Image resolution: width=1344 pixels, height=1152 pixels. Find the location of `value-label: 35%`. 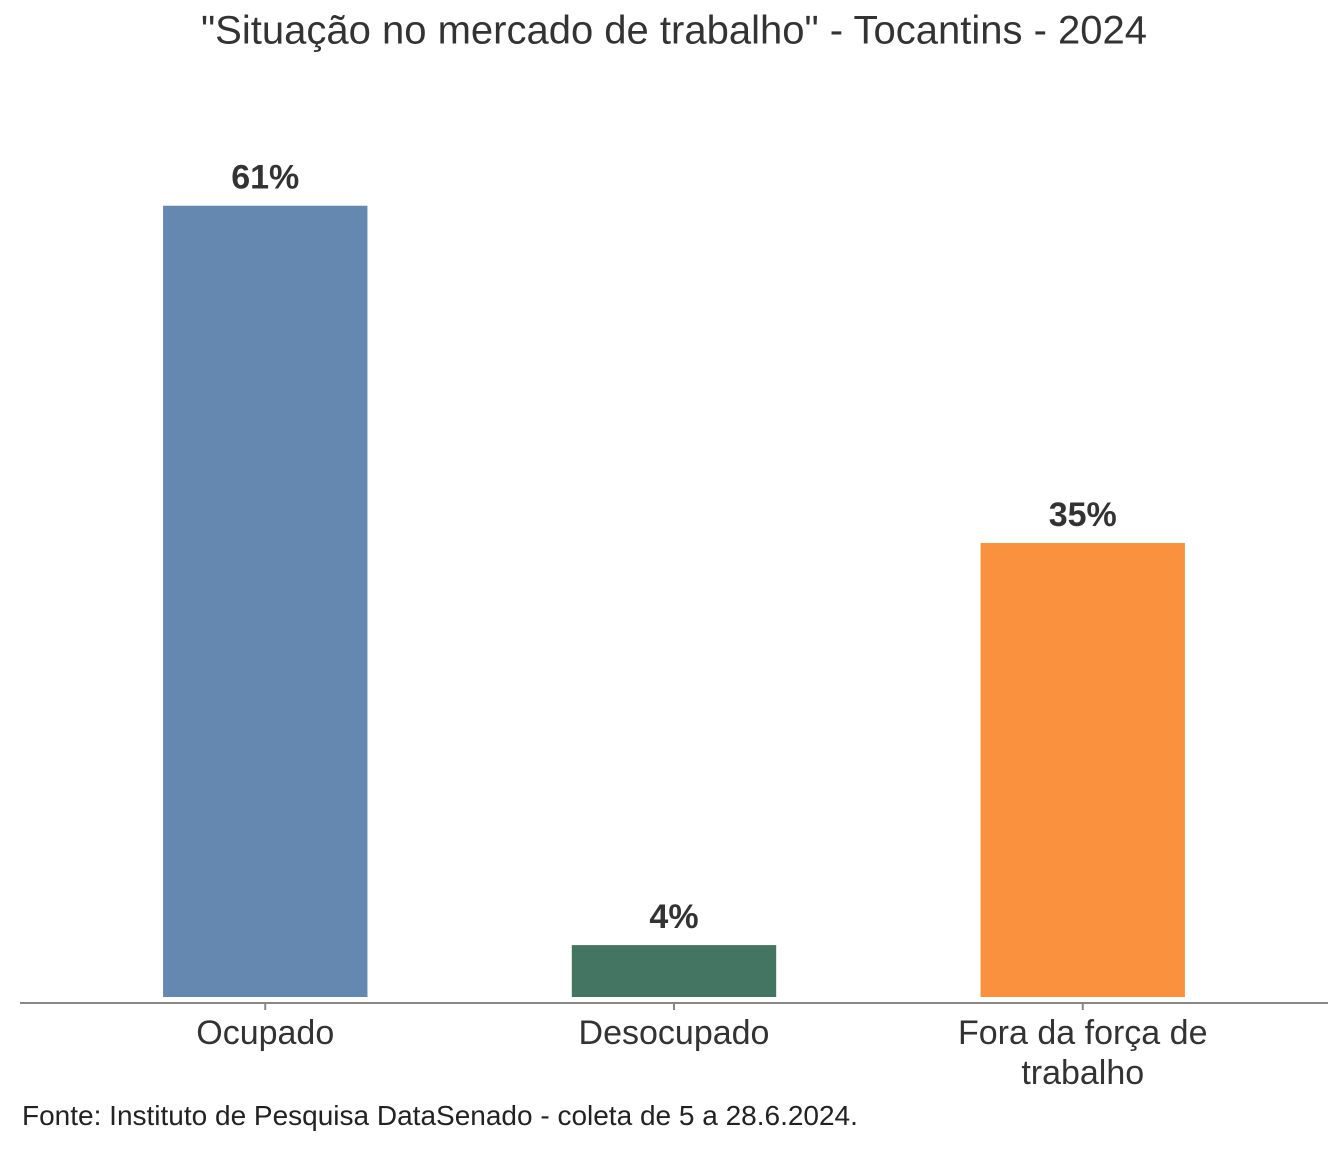

value-label: 35% is located at coordinates (1083, 515).